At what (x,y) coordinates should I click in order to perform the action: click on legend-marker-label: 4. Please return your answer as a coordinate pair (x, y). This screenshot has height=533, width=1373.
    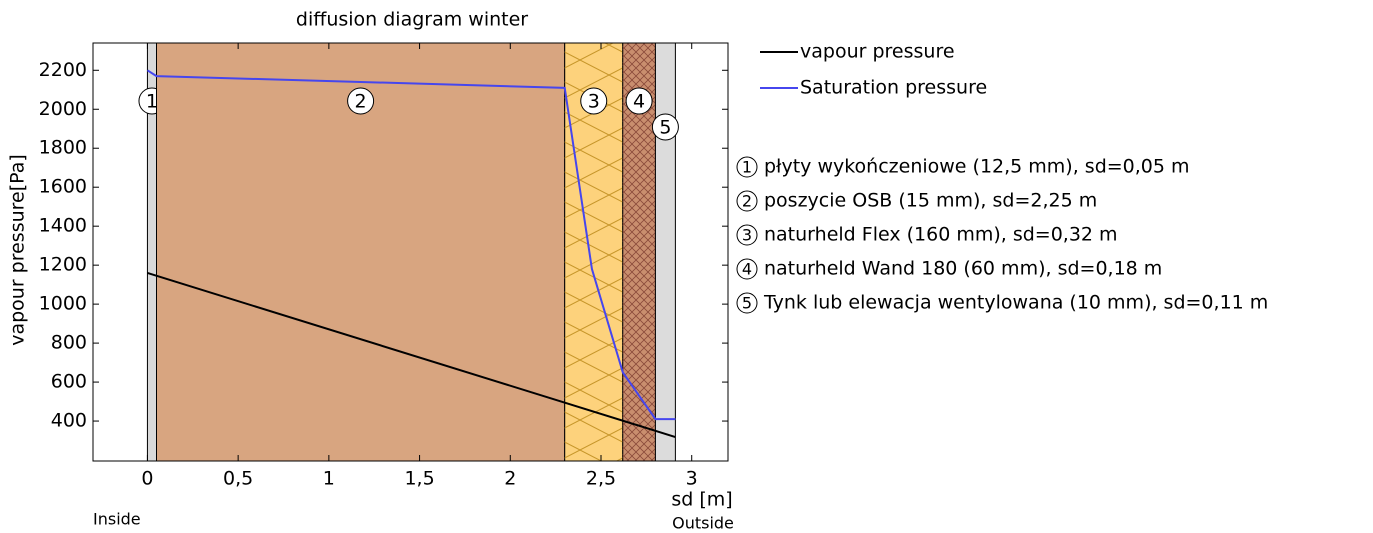
    Looking at the image, I should click on (747, 269).